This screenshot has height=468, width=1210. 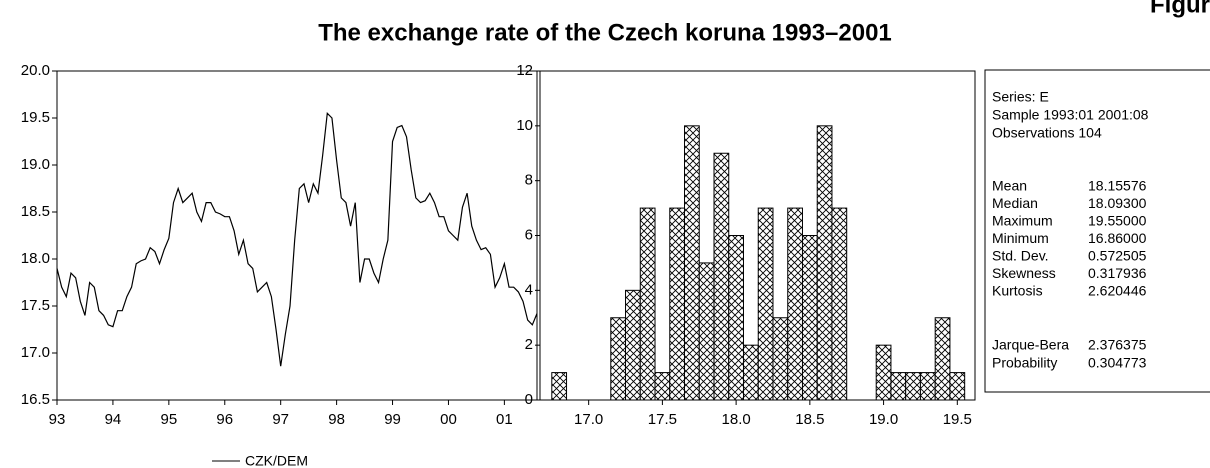 I want to click on stat-name: Median, so click(x=1015, y=203).